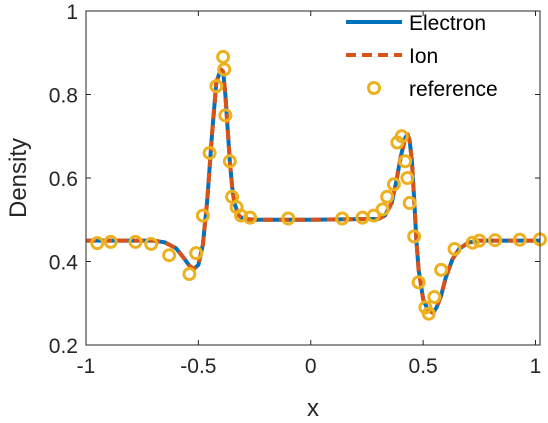 Image resolution: width=548 pixels, height=423 pixels. What do you see at coordinates (423, 366) in the screenshot?
I see `x-tick-label: 0.5` at bounding box center [423, 366].